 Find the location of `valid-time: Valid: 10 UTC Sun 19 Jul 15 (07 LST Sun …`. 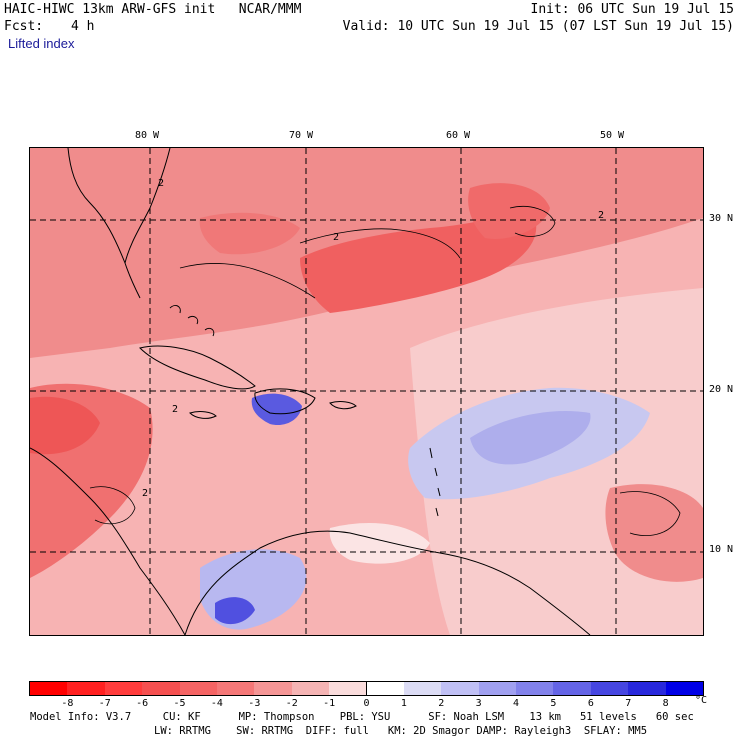

valid-time: Valid: 10 UTC Sun 19 Jul 15 (07 LST Sun … is located at coordinates (538, 26).